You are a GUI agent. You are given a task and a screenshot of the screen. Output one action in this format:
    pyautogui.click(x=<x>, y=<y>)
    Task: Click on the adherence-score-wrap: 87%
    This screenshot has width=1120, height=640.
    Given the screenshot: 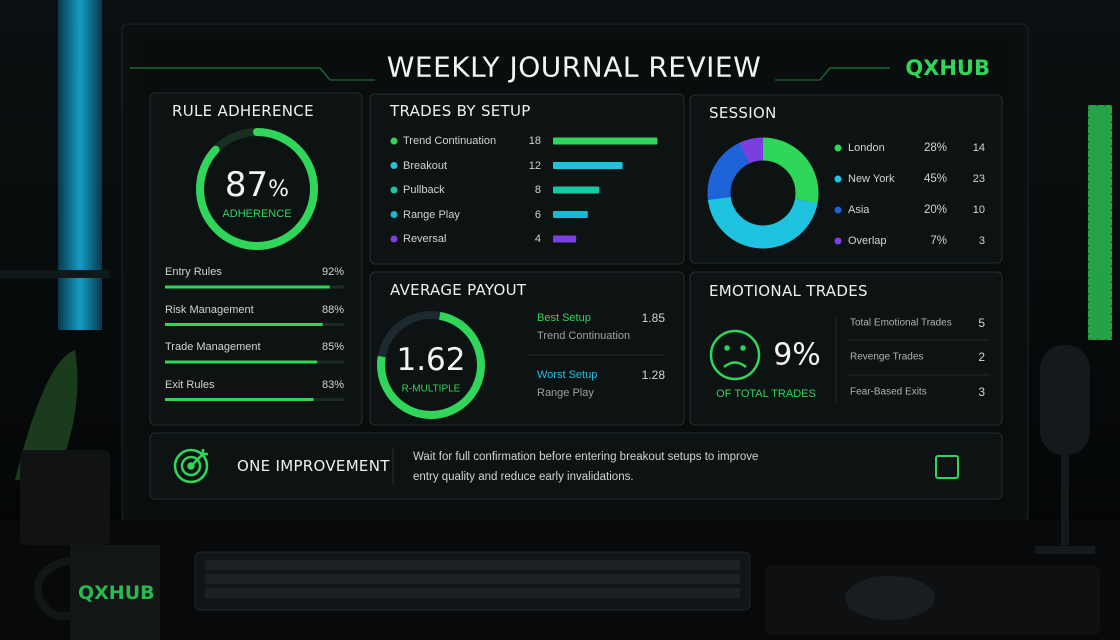 What is the action you would take?
    pyautogui.click(x=257, y=185)
    